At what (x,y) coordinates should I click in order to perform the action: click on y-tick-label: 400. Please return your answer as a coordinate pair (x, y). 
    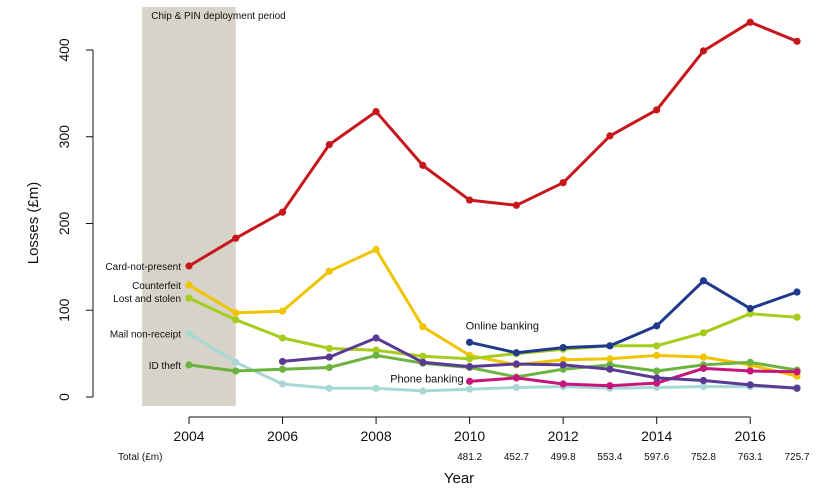
    Looking at the image, I should click on (64, 50).